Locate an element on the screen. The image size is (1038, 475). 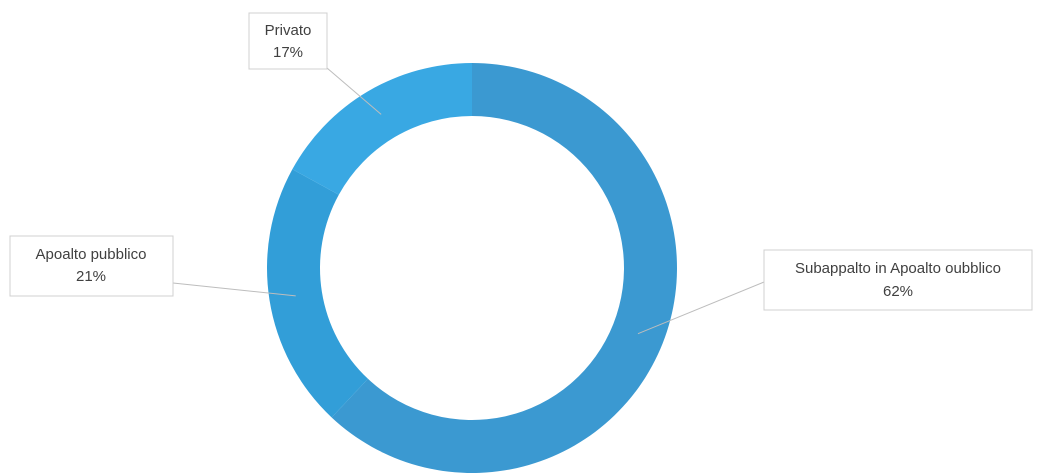
leader-line-privato is located at coordinates (354, 91).